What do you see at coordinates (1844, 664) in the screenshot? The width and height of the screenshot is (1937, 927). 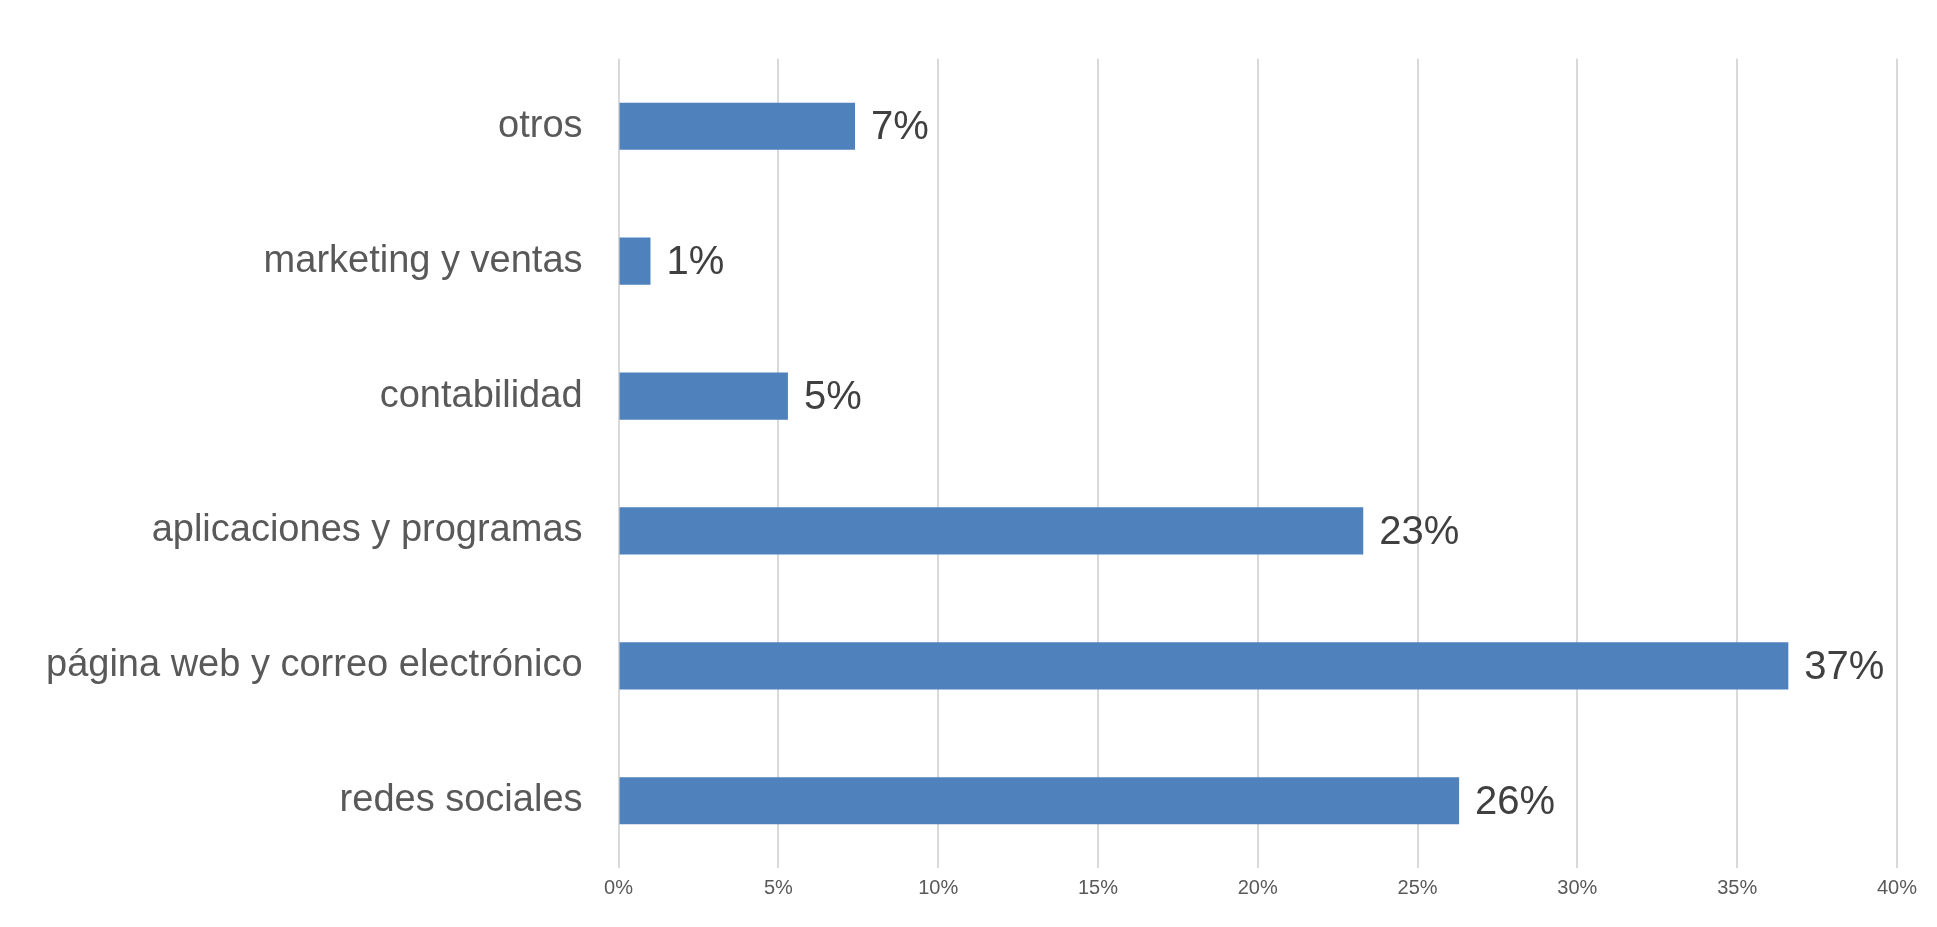 I see `data-label: 37%` at bounding box center [1844, 664].